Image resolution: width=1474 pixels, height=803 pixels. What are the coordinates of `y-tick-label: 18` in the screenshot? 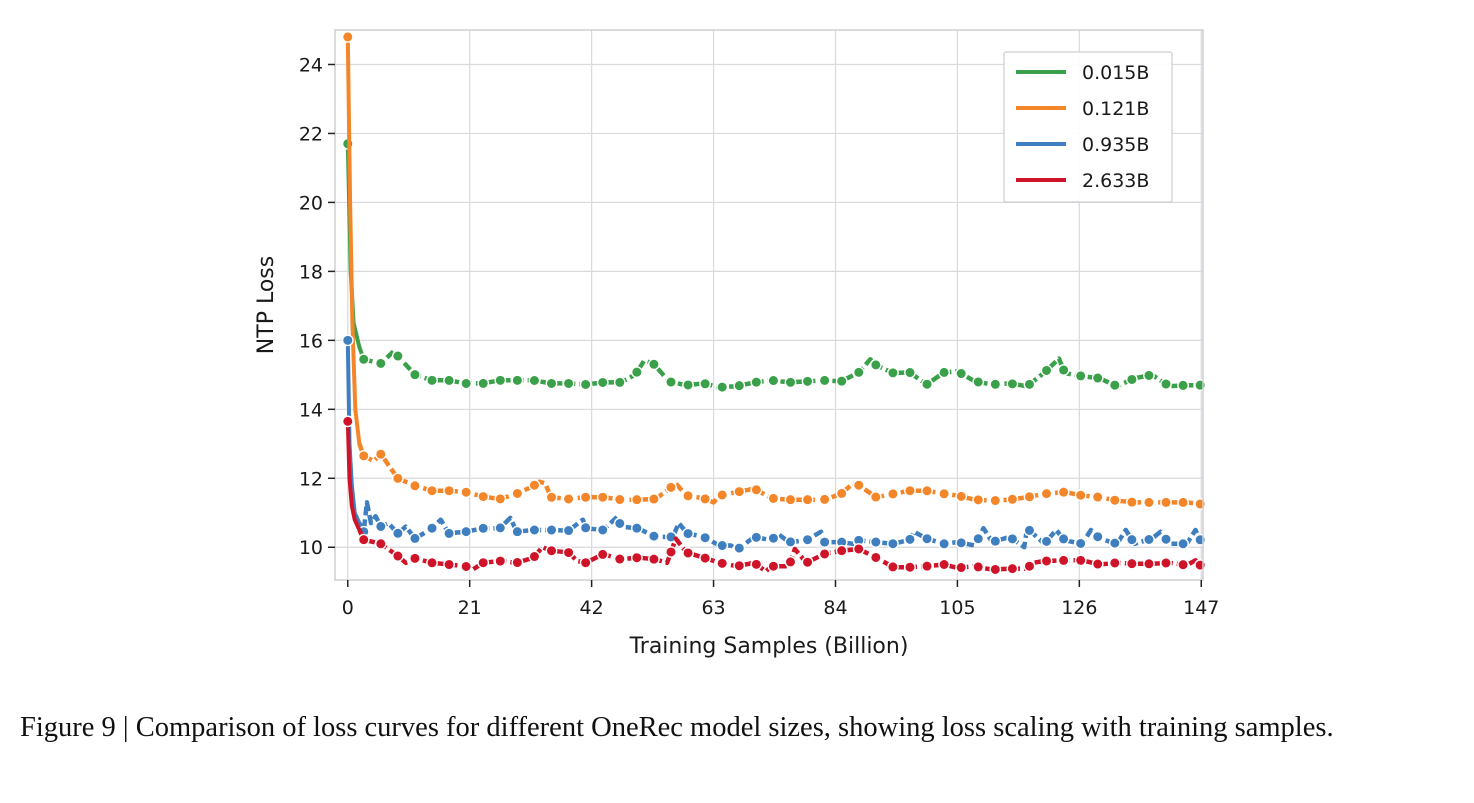 It's located at (311, 272).